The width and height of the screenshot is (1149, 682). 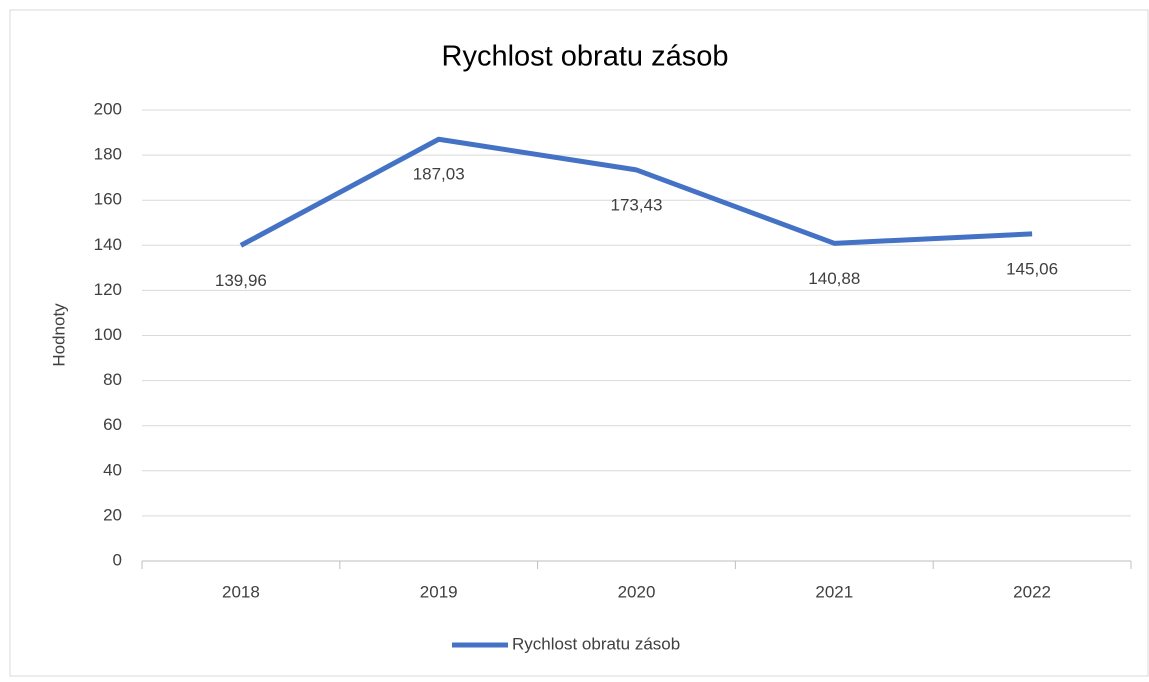 What do you see at coordinates (112, 469) in the screenshot?
I see `y-tick-label: 40` at bounding box center [112, 469].